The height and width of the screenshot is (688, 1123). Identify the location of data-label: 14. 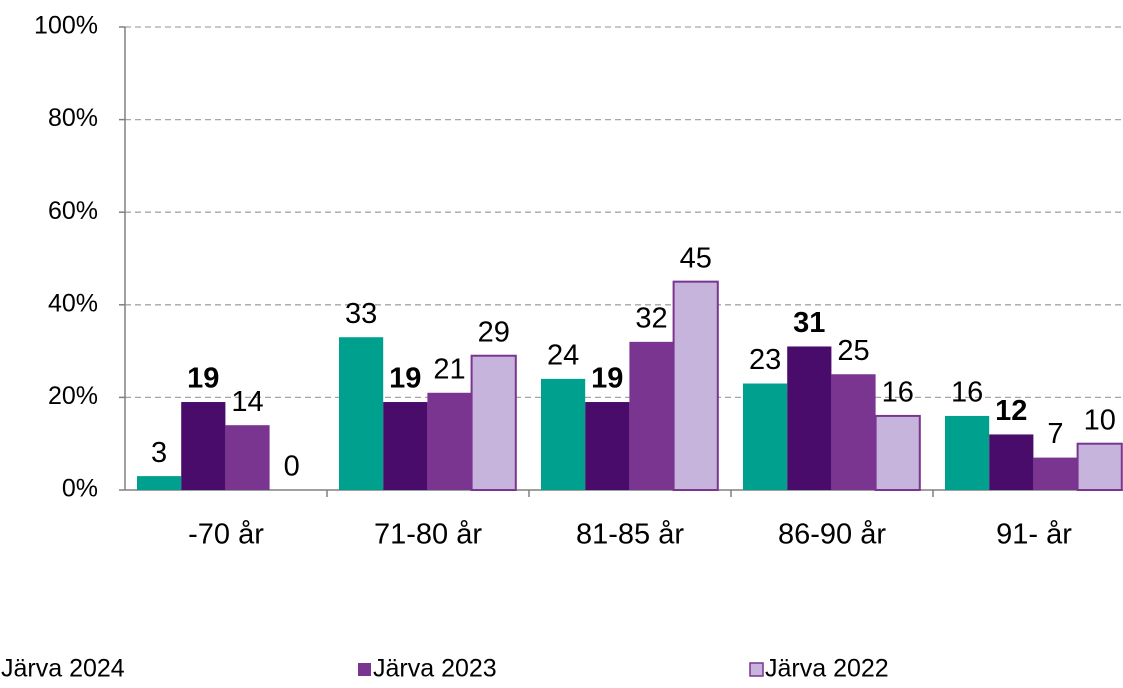
(247, 402).